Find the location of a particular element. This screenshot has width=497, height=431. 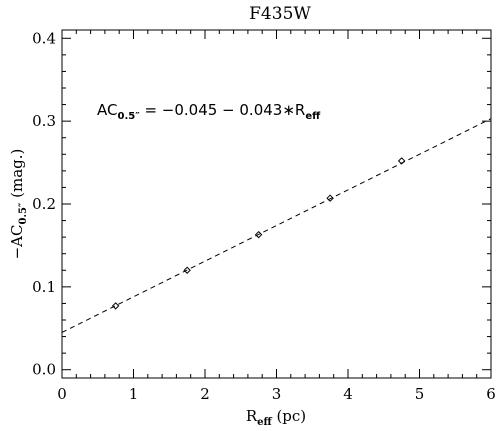

x-tick-label: 3 is located at coordinates (277, 394).